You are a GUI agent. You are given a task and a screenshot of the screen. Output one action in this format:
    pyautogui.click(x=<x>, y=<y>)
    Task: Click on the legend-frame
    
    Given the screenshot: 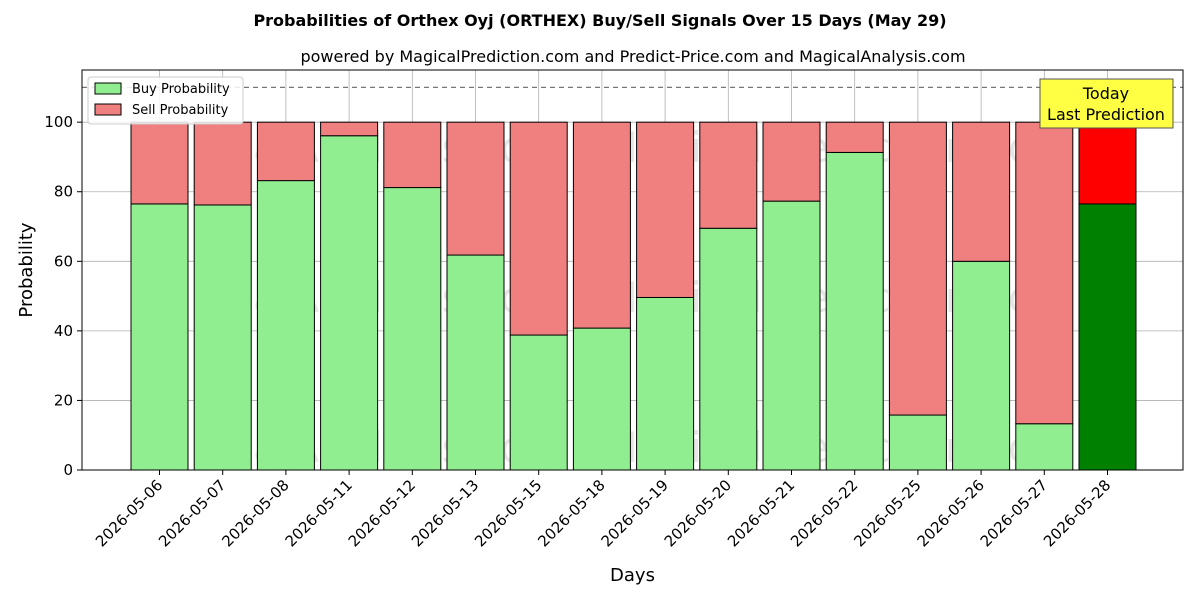 What is the action you would take?
    pyautogui.click(x=165, y=100)
    